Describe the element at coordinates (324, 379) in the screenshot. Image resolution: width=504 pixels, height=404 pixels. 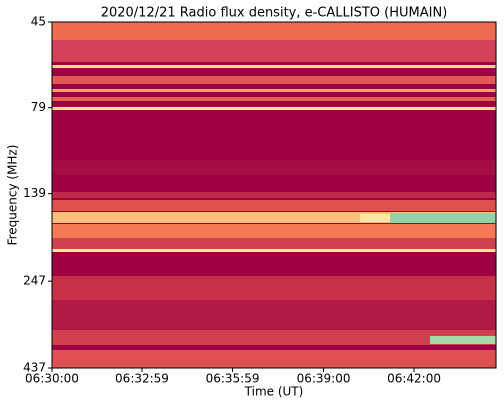
I see `x-tick-label: 06:39:00` at that location.